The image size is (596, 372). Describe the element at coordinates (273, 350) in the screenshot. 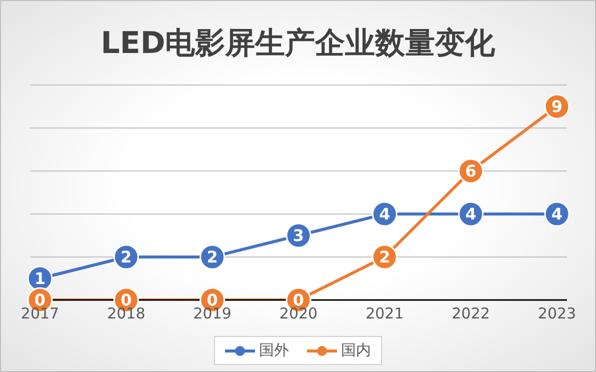

I see `legend-label: 国外` at that location.